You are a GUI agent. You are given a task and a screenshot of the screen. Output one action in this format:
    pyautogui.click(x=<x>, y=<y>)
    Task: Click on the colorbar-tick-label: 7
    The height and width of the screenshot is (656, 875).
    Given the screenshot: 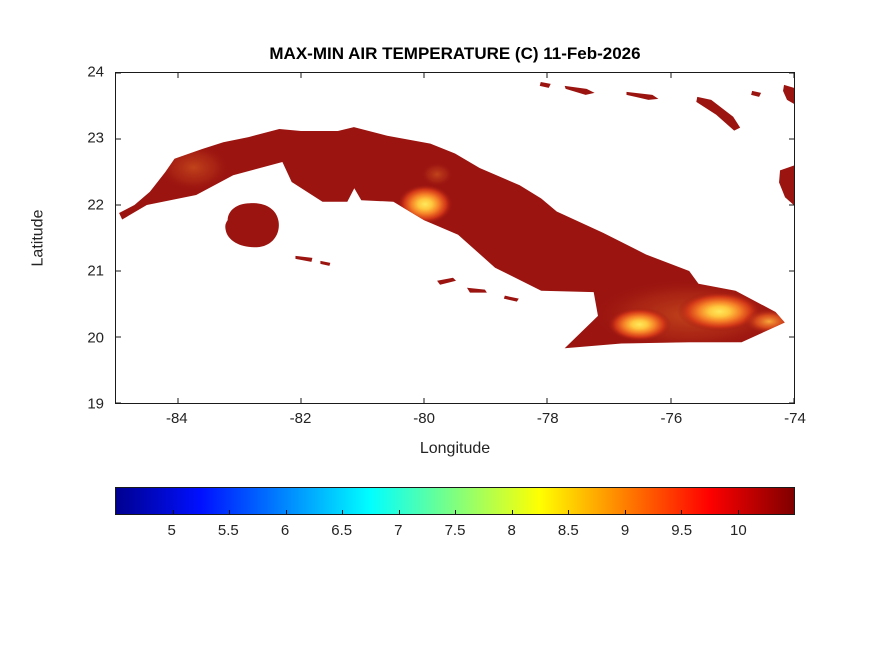 What is the action you would take?
    pyautogui.click(x=398, y=530)
    